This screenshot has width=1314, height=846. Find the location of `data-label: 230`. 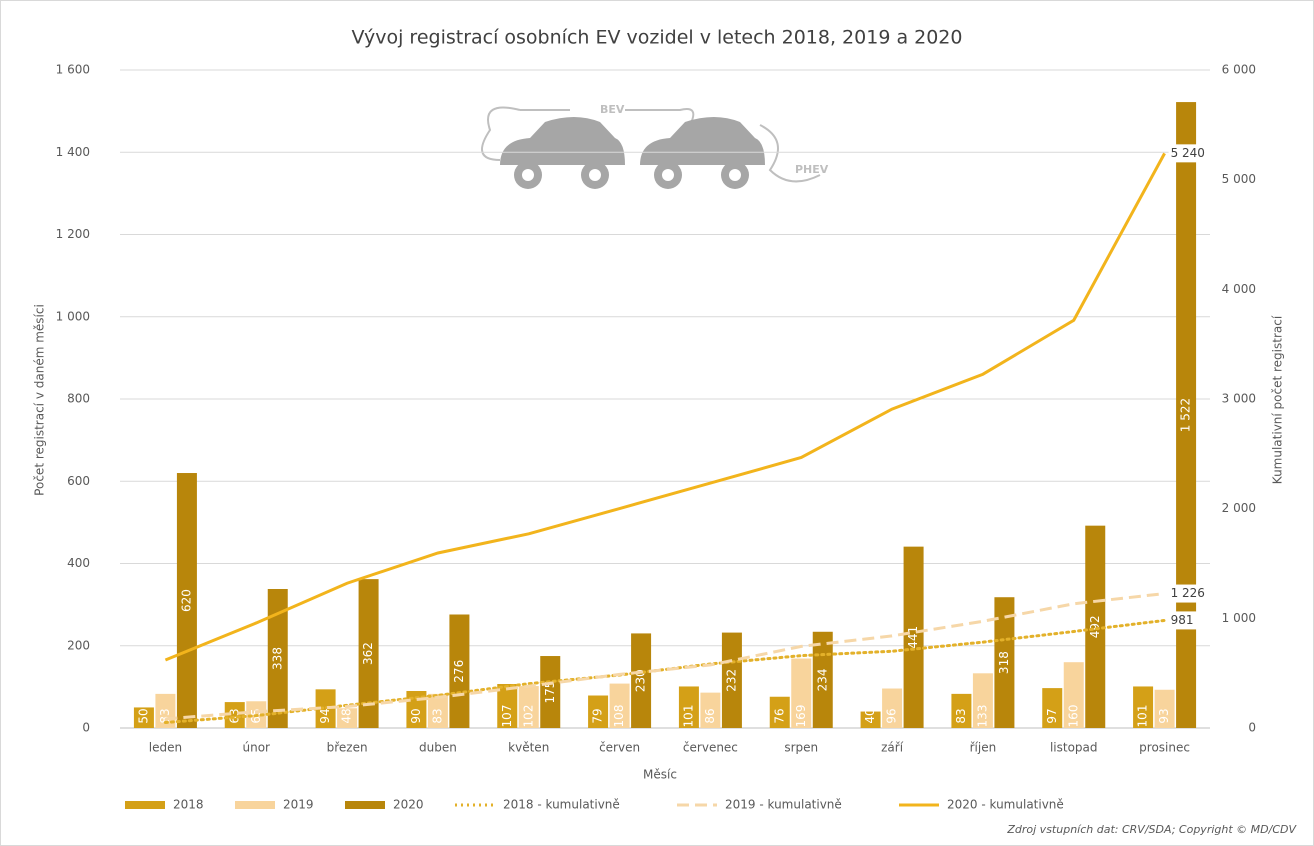

data-label: 230 is located at coordinates (641, 680).